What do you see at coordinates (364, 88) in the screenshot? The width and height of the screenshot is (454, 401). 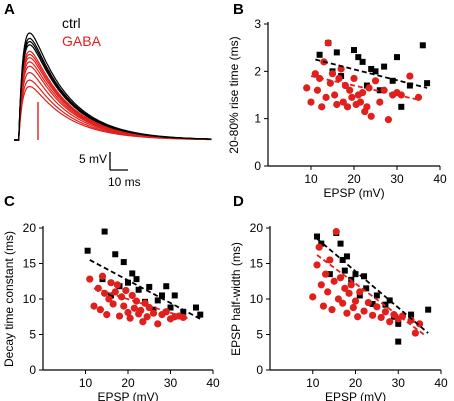 I see `gaba-trend-line-b` at bounding box center [364, 88].